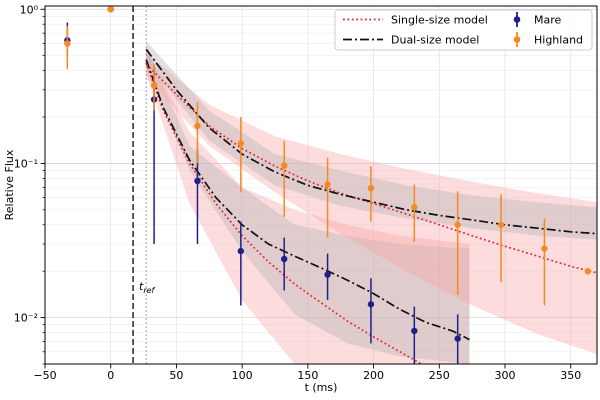  I want to click on x-tick-label: 150, so click(307, 375).